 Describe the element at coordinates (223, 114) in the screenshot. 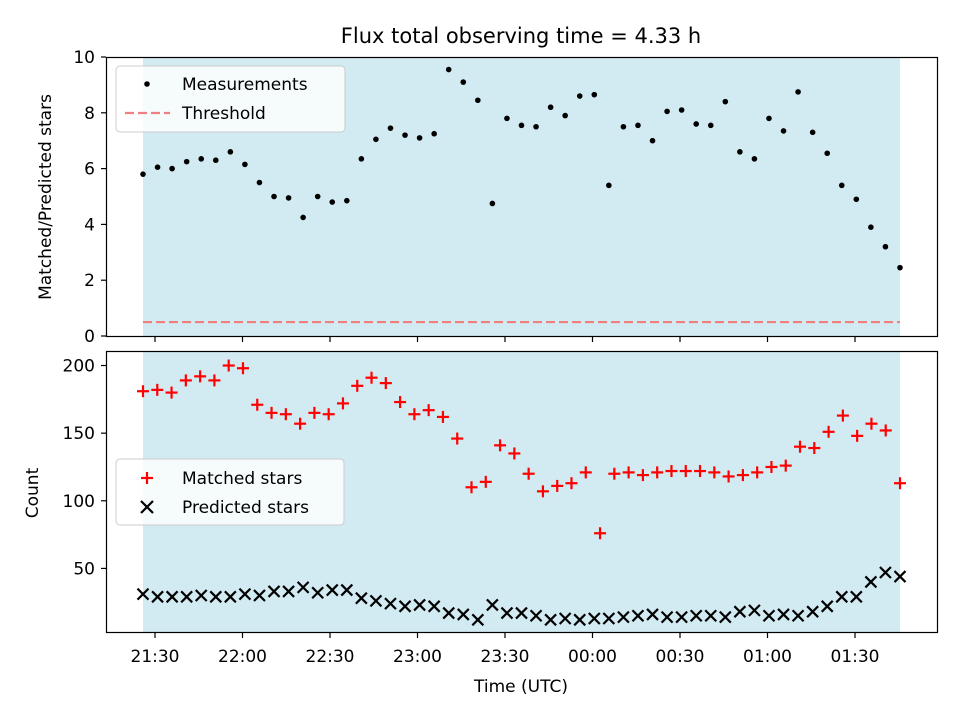

I see `legend-threshold-label: Threshold` at that location.